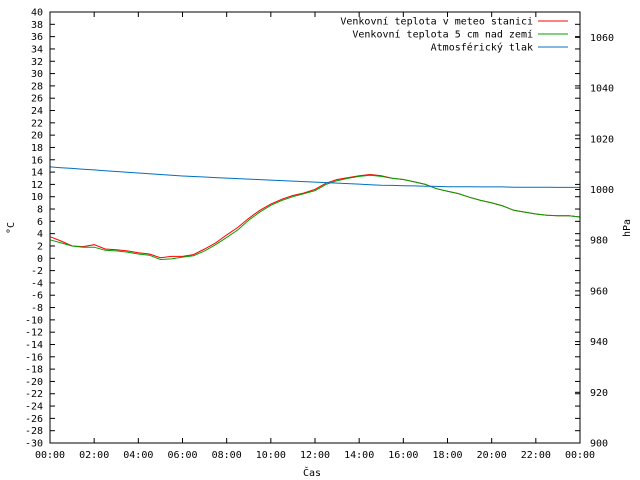  I want to click on y-tick-label: 28, so click(37, 86).